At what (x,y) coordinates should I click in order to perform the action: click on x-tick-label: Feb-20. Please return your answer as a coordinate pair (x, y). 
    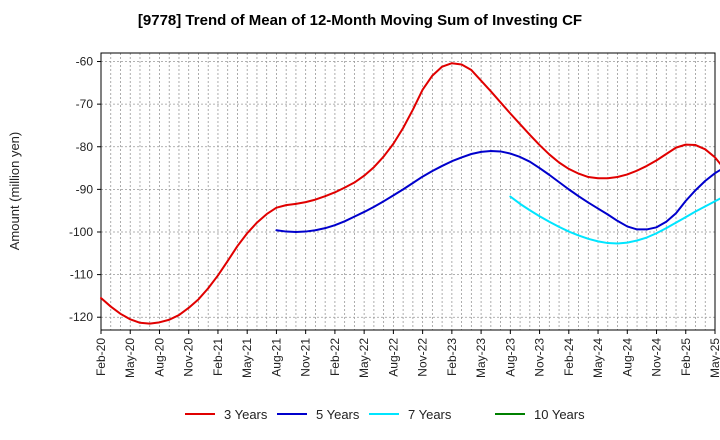
    Looking at the image, I should click on (101, 357).